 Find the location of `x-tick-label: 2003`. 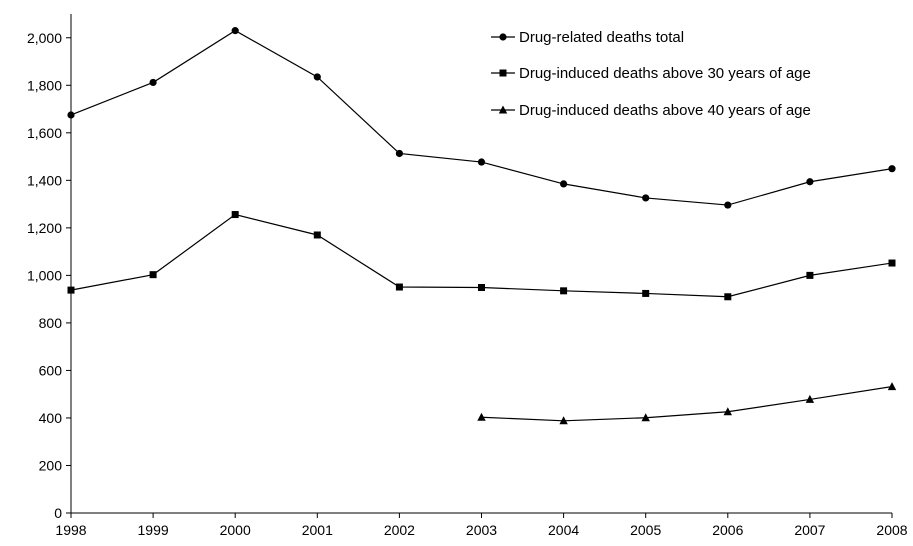

x-tick-label: 2003 is located at coordinates (481, 530).